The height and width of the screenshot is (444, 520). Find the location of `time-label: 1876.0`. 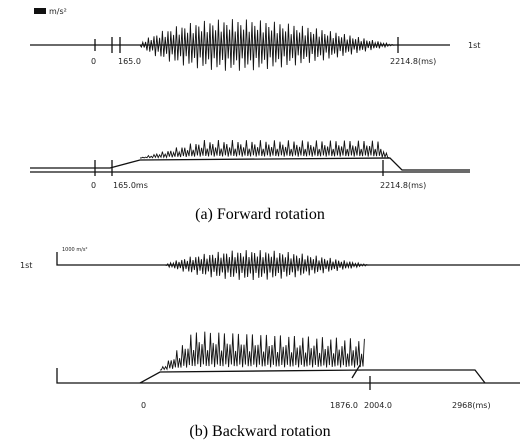

time-label: 1876.0 is located at coordinates (344, 405).